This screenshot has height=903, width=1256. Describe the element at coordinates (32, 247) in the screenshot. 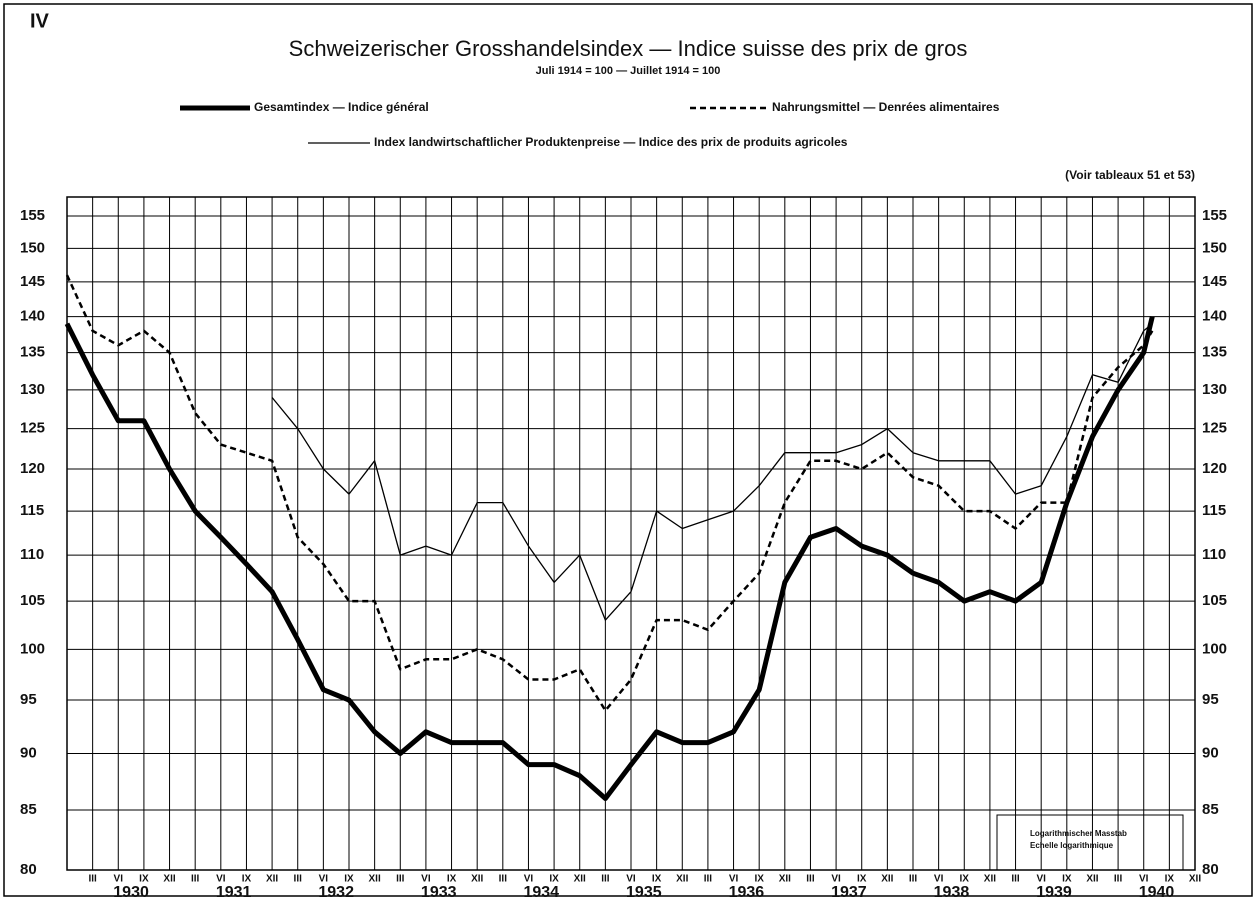

I see `y-tick-label: 150` at that location.